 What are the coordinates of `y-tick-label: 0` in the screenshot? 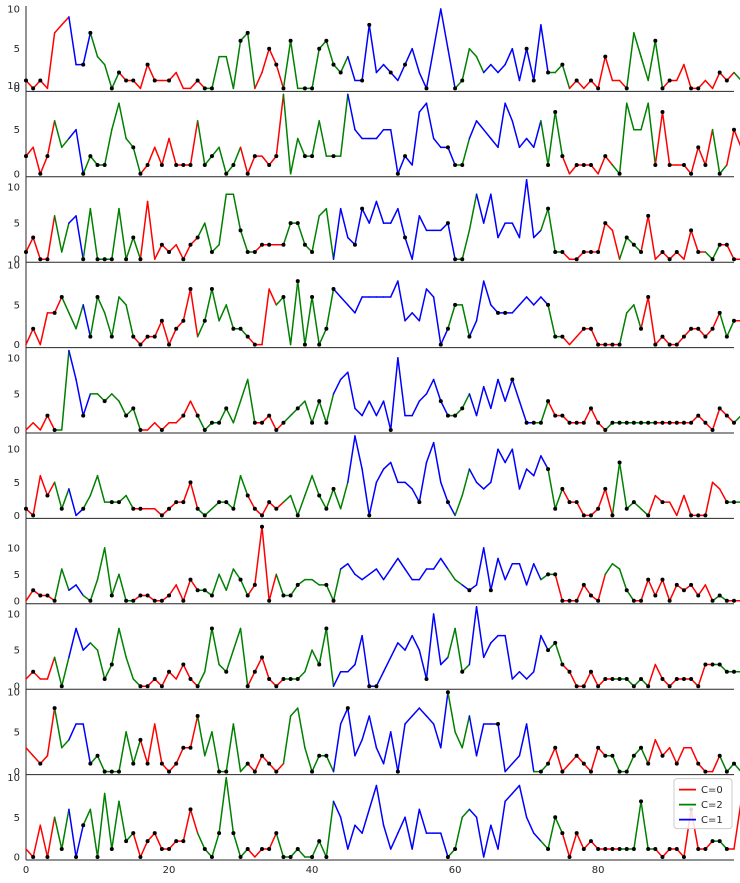 It's located at (17, 687).